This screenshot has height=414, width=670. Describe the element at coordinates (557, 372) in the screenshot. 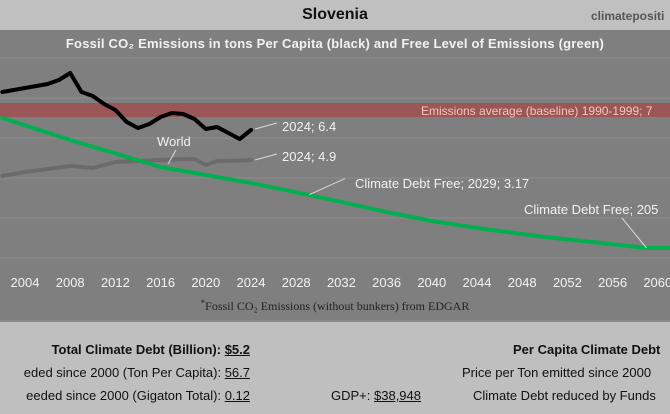

I see `price-per-ton-label: Price per Ton emitted since 2000` at that location.